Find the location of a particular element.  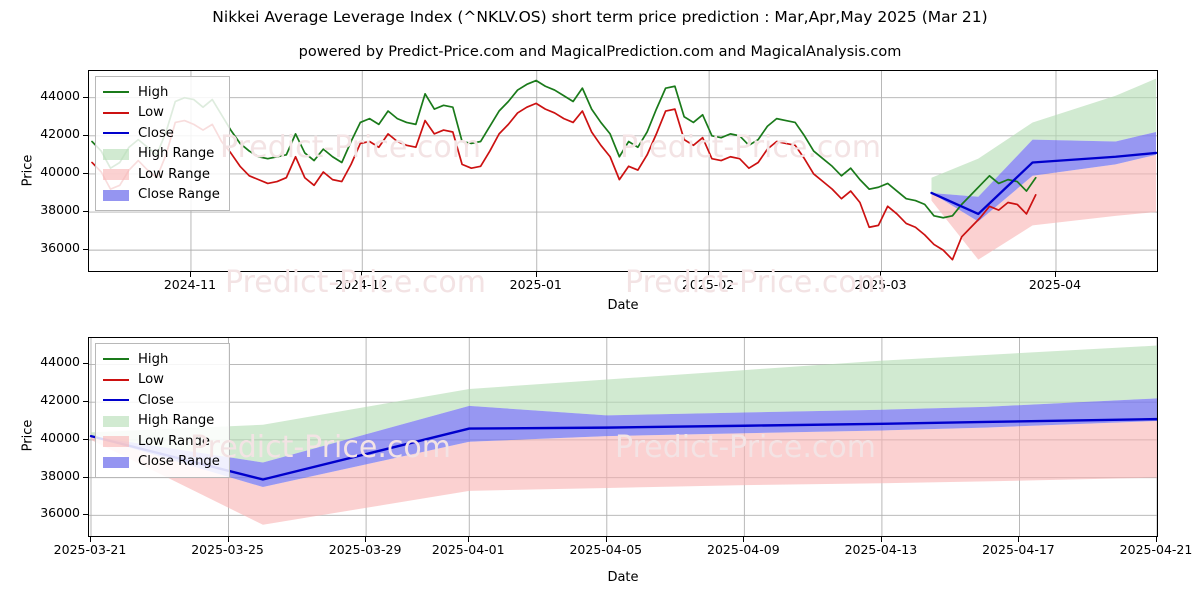

bottom-x-axis-label: Date is located at coordinates (623, 577).